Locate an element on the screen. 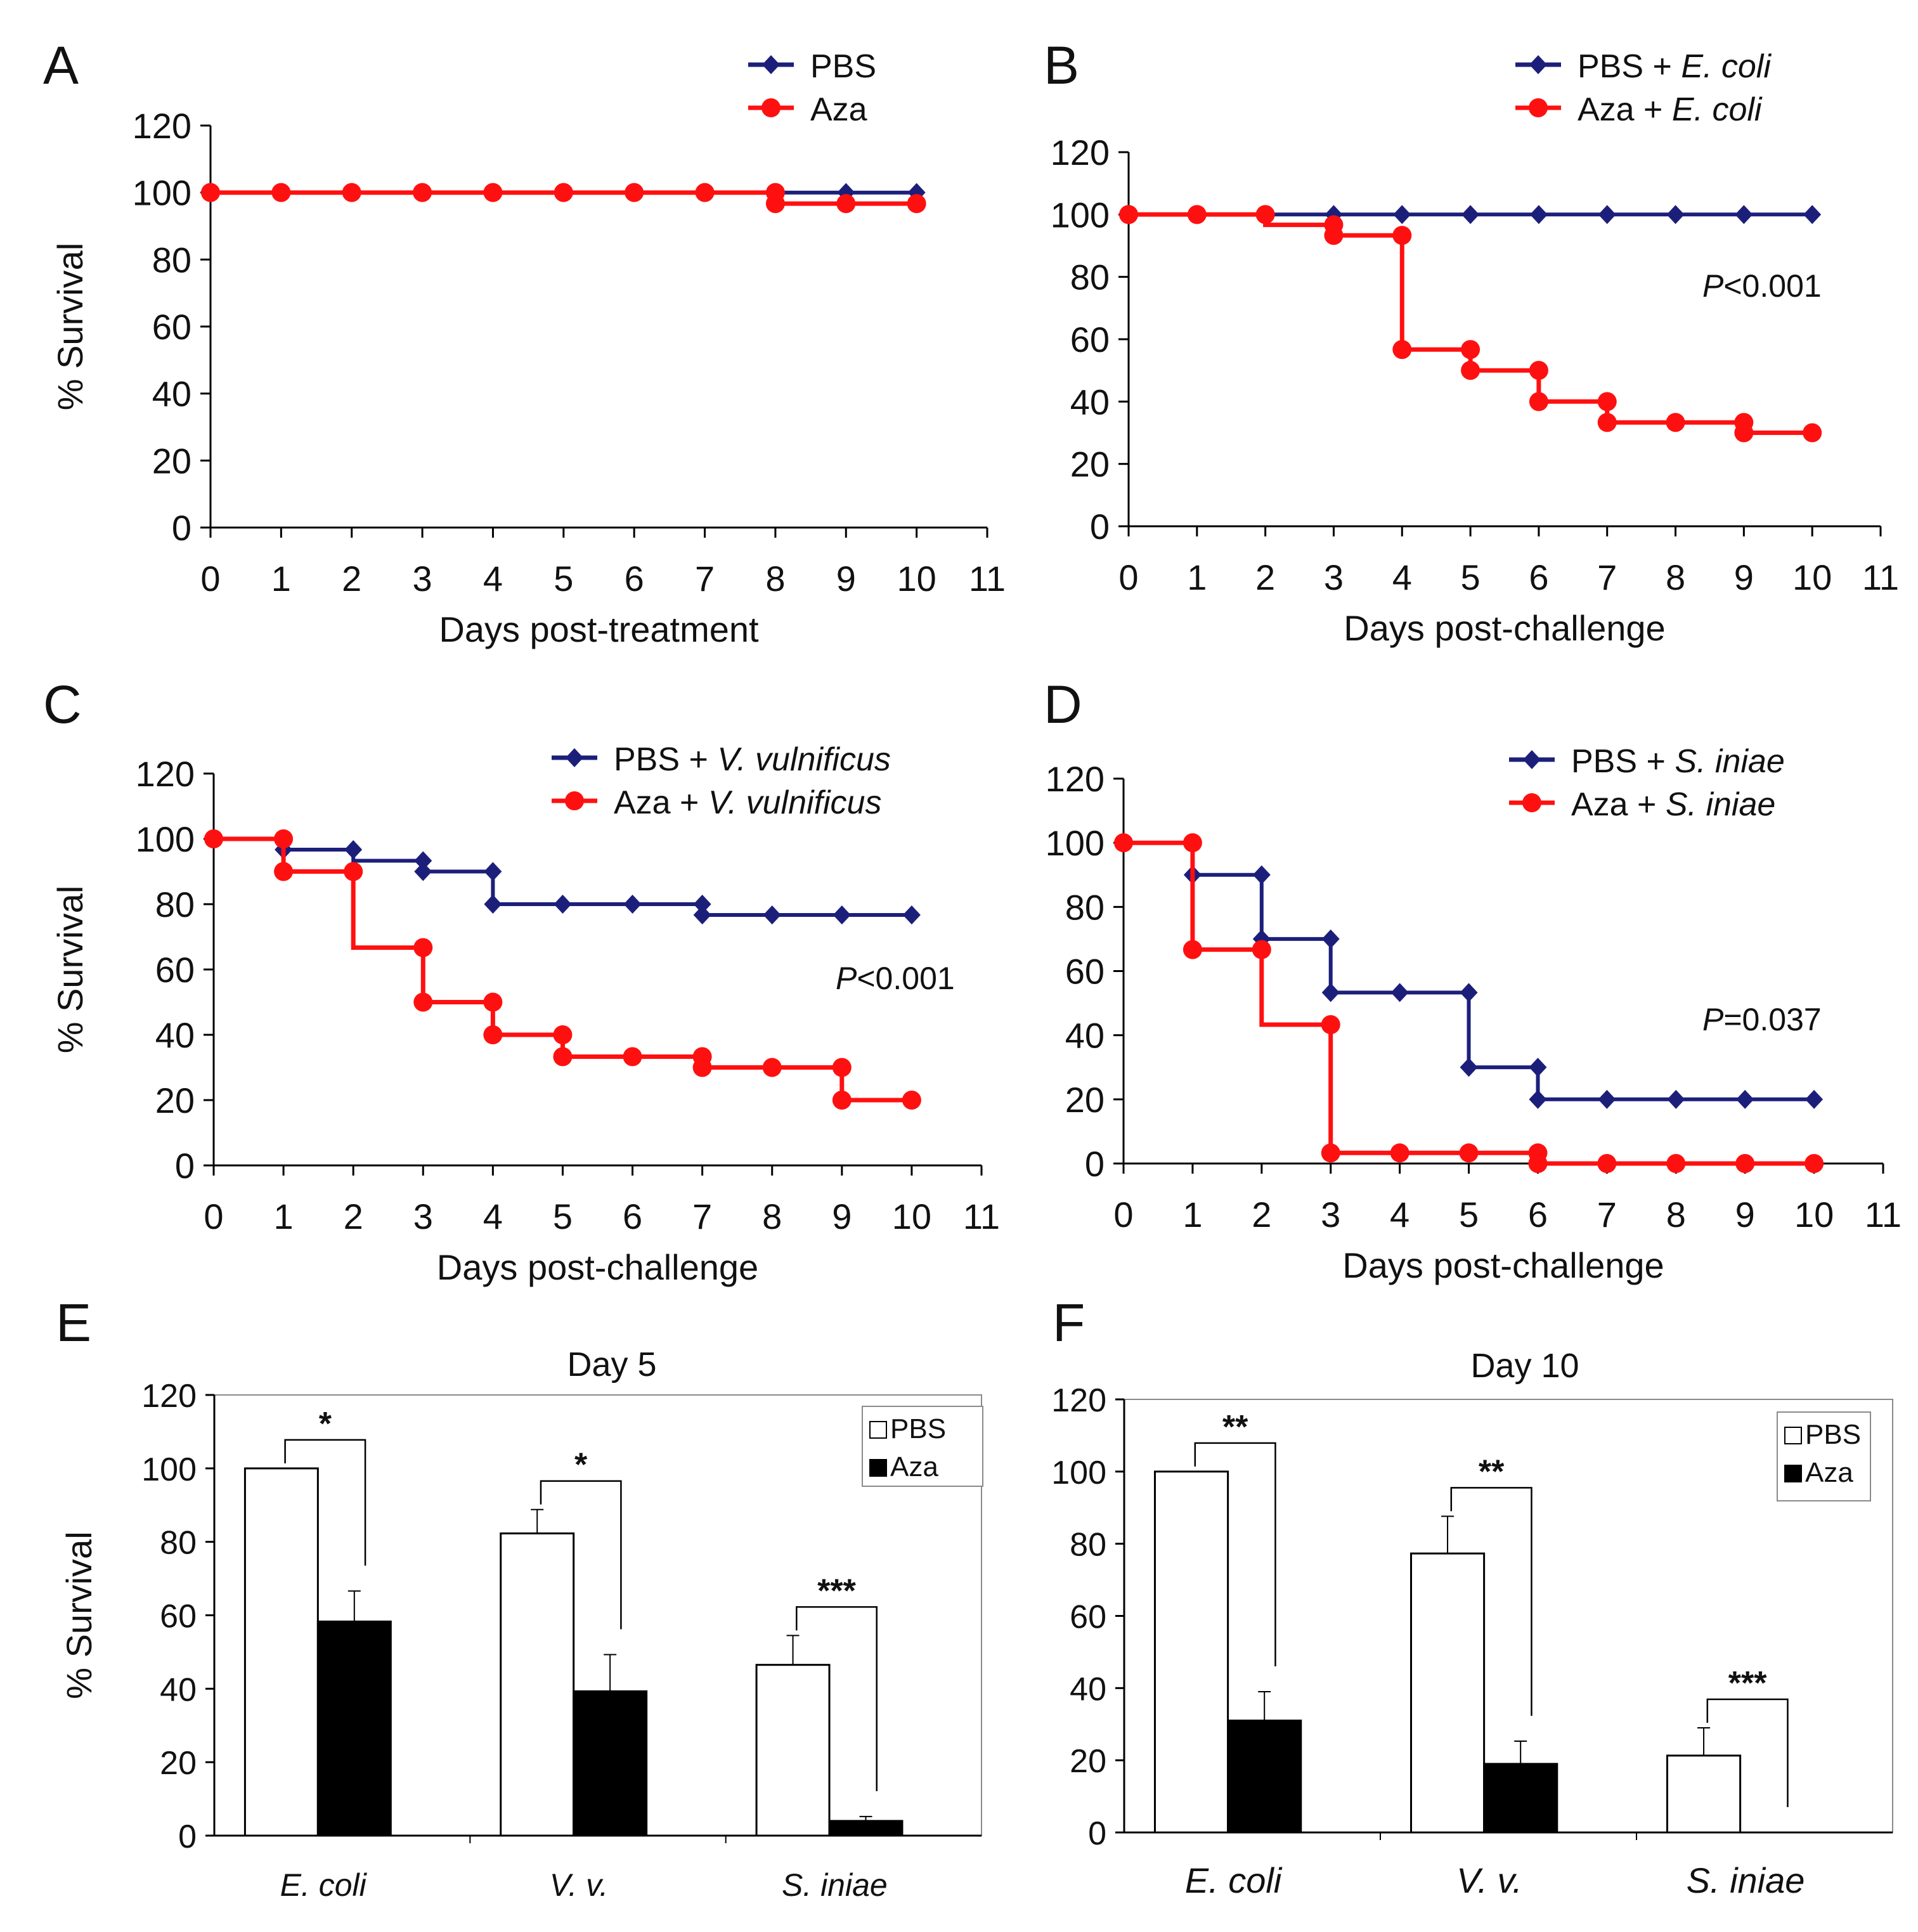 This screenshot has height=1932, width=1918. panel-label: C is located at coordinates (62, 704).